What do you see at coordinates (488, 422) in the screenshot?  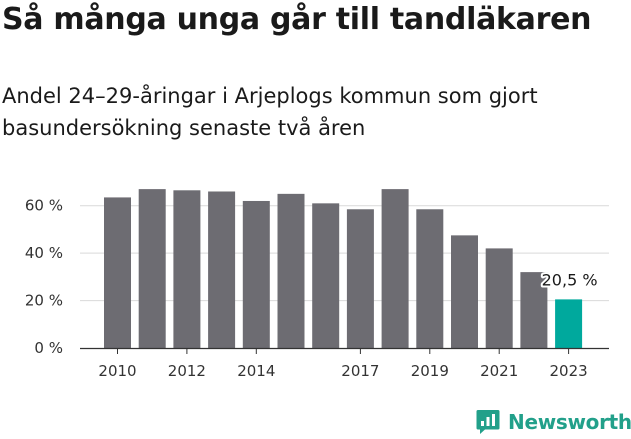 I see `newsworthy-logo-icon` at bounding box center [488, 422].